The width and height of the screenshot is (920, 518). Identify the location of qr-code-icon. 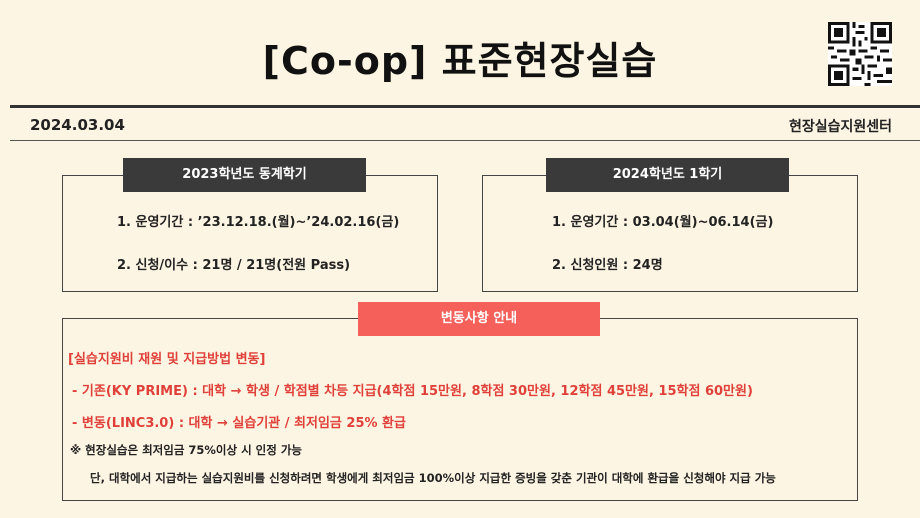
(860, 54).